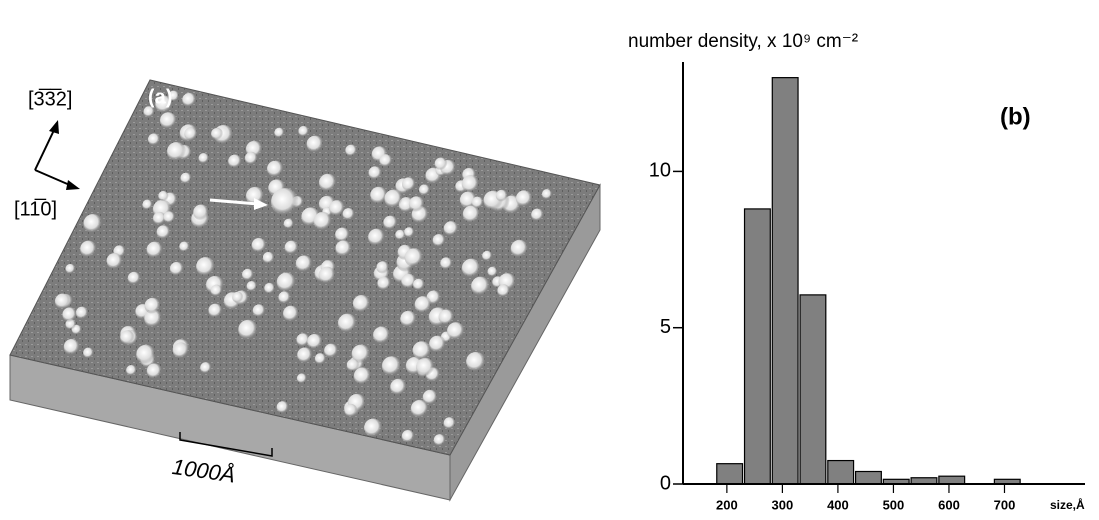  Describe the element at coordinates (665, 483) in the screenshot. I see `y-tick-label: 0` at that location.